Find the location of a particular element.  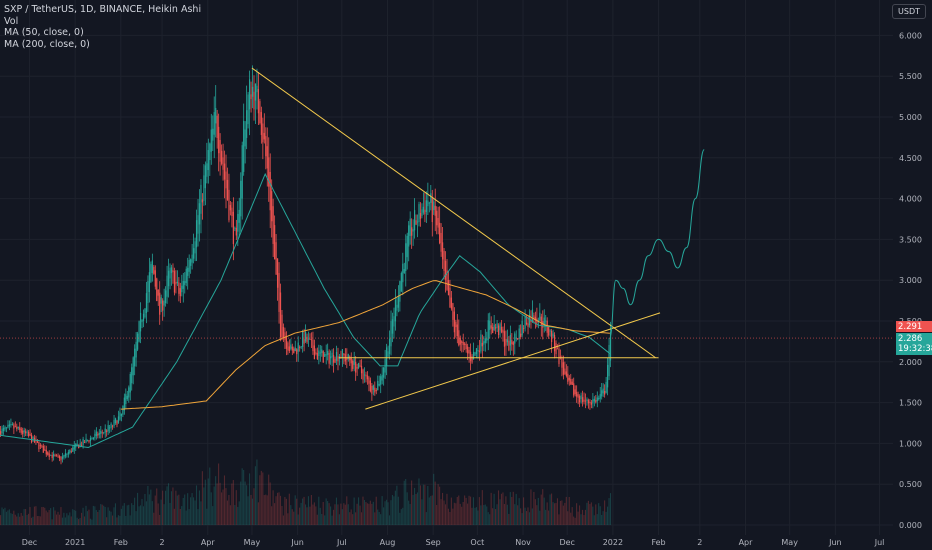

ma50-legend: MA (50, close, 0) is located at coordinates (44, 32).